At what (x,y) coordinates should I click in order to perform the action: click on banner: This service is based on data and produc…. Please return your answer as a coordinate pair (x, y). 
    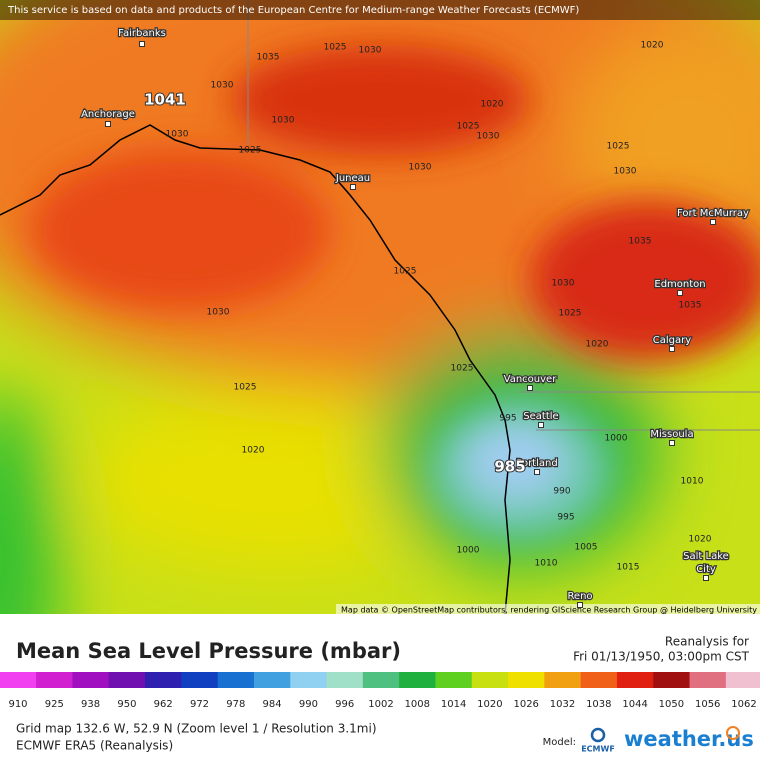
    Looking at the image, I should click on (293, 10).